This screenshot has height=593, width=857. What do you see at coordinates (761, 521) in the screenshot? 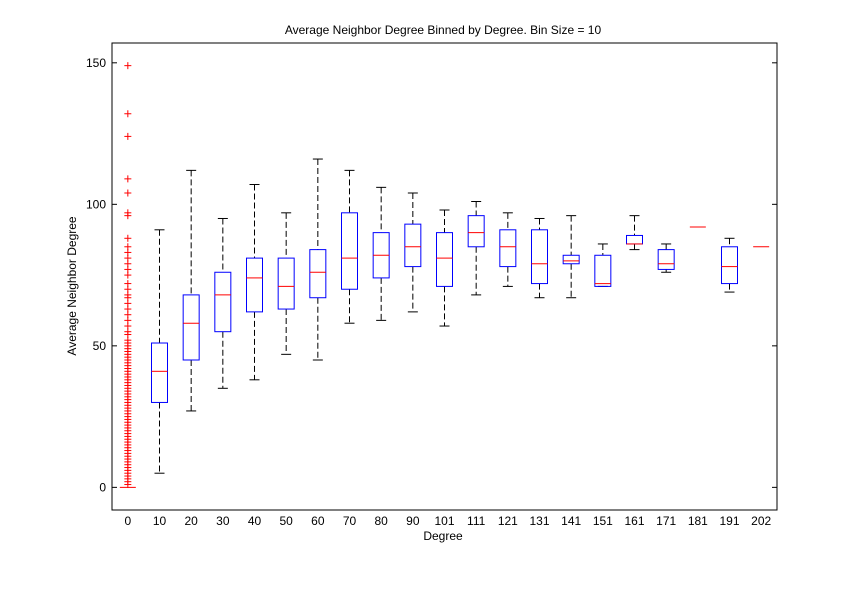
I see `x-tick-label: 202` at bounding box center [761, 521].